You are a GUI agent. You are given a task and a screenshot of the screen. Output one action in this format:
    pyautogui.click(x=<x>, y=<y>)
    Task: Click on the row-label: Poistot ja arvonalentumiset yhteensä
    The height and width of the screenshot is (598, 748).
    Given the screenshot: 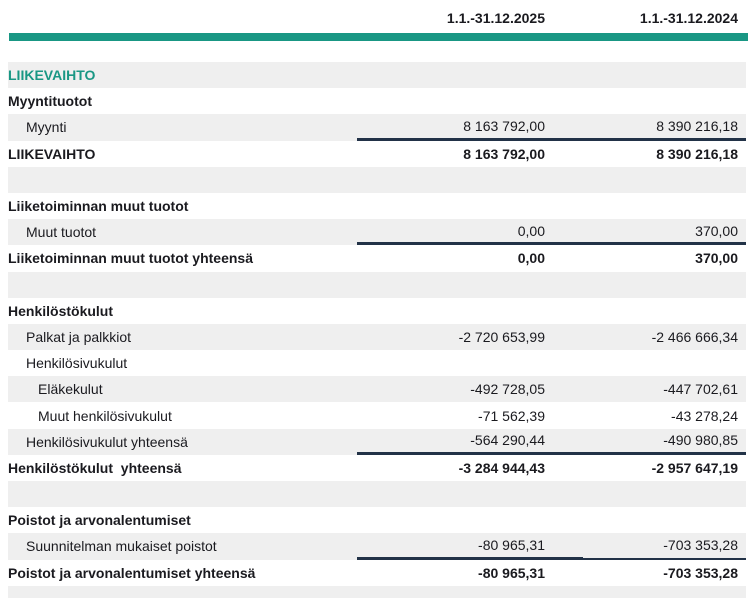 What is the action you would take?
    pyautogui.click(x=132, y=572)
    